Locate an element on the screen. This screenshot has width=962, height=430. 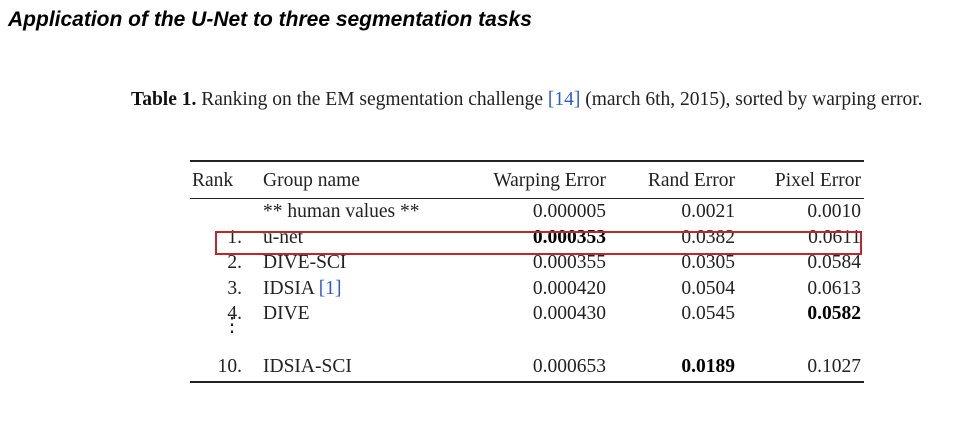
header-warping-error: Warping Error is located at coordinates (549, 180).